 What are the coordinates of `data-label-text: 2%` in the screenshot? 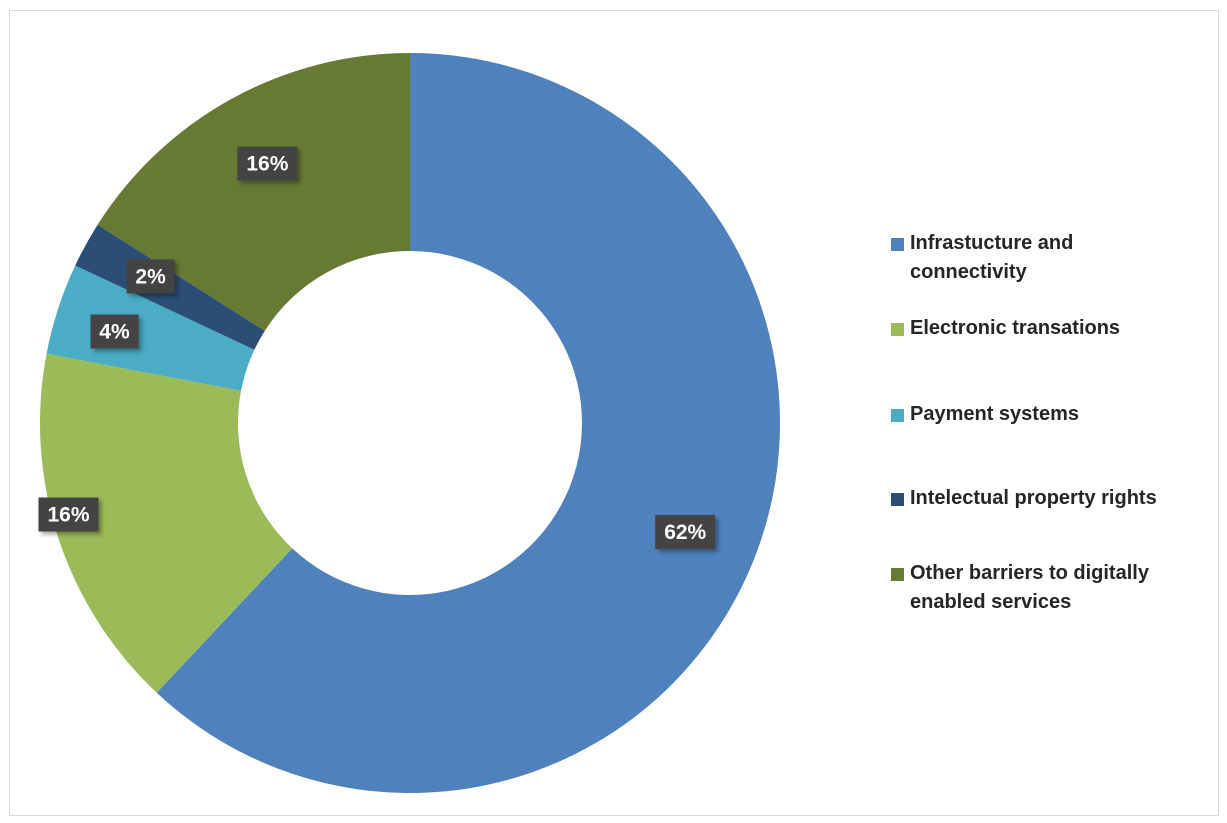 It's located at (150, 276).